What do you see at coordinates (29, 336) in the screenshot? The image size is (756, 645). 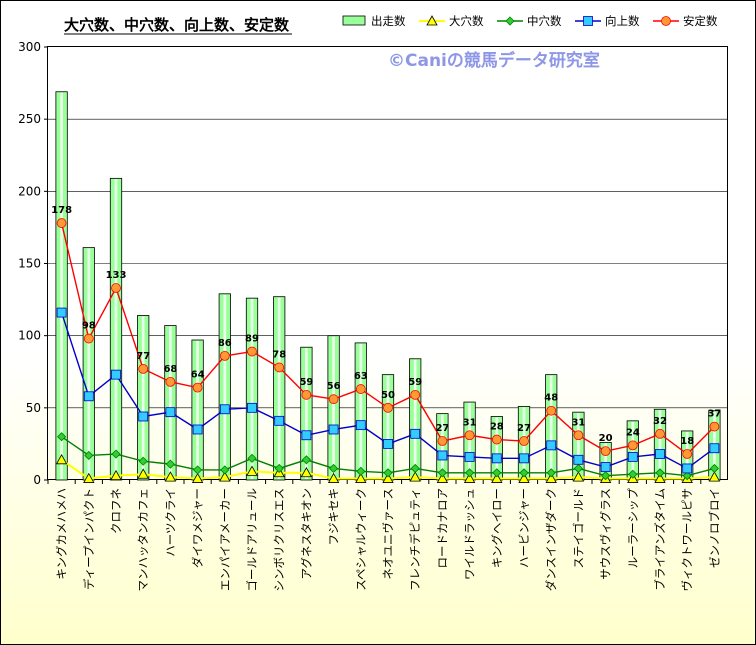 I see `y-tick-label: 100` at bounding box center [29, 336].